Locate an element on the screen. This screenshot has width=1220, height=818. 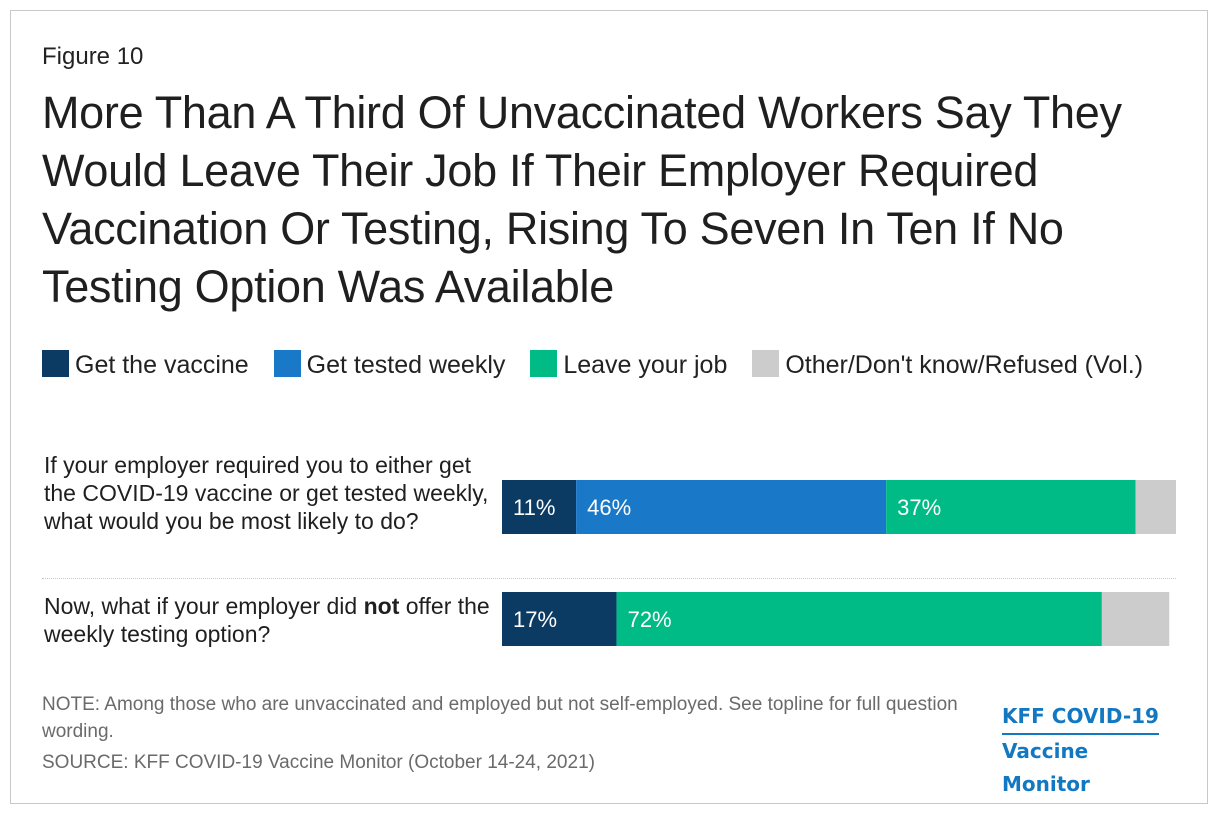
question-2-bold: not is located at coordinates (381, 606).